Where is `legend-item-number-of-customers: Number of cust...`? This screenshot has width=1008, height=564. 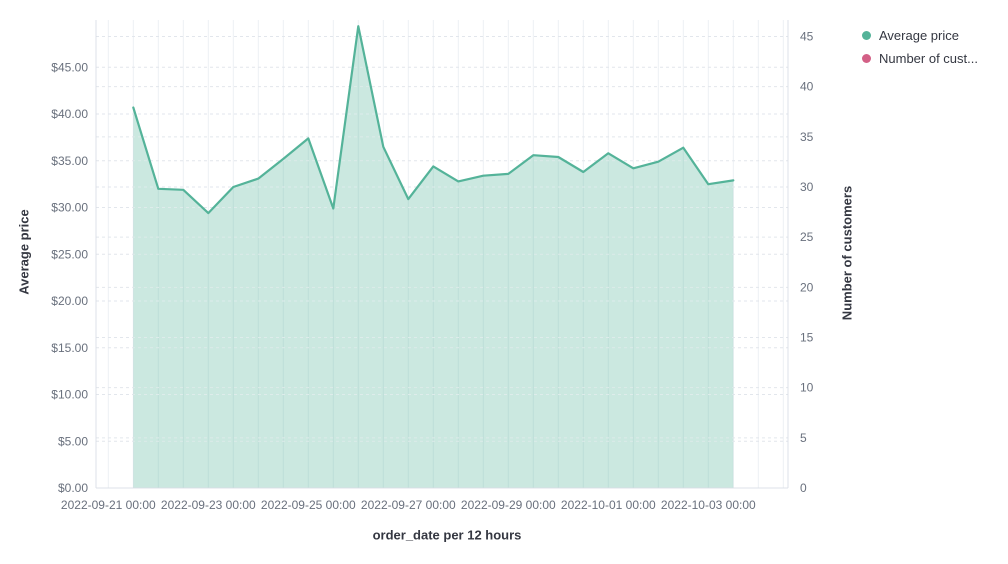
legend-item-number-of-customers: Number of cust... is located at coordinates (920, 58).